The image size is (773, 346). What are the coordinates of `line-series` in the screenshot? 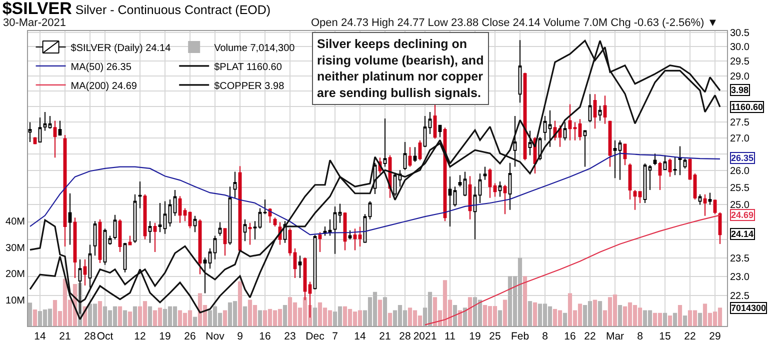 It's located at (572, 270).